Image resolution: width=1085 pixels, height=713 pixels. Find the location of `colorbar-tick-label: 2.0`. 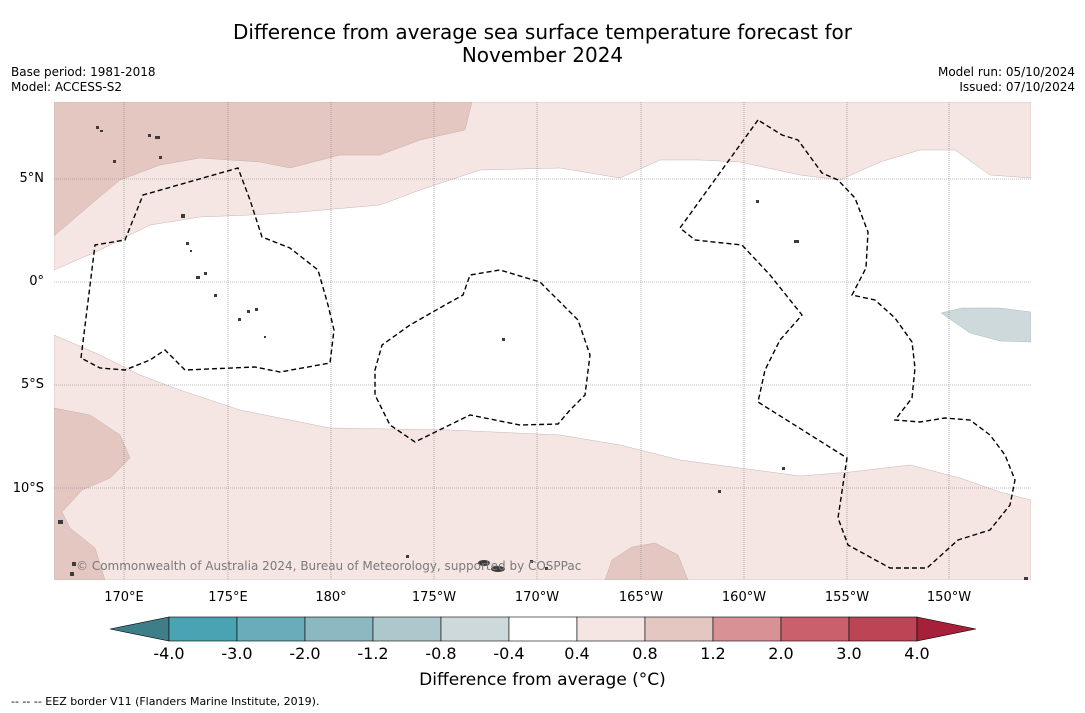

colorbar-tick-label: 2.0 is located at coordinates (781, 653).